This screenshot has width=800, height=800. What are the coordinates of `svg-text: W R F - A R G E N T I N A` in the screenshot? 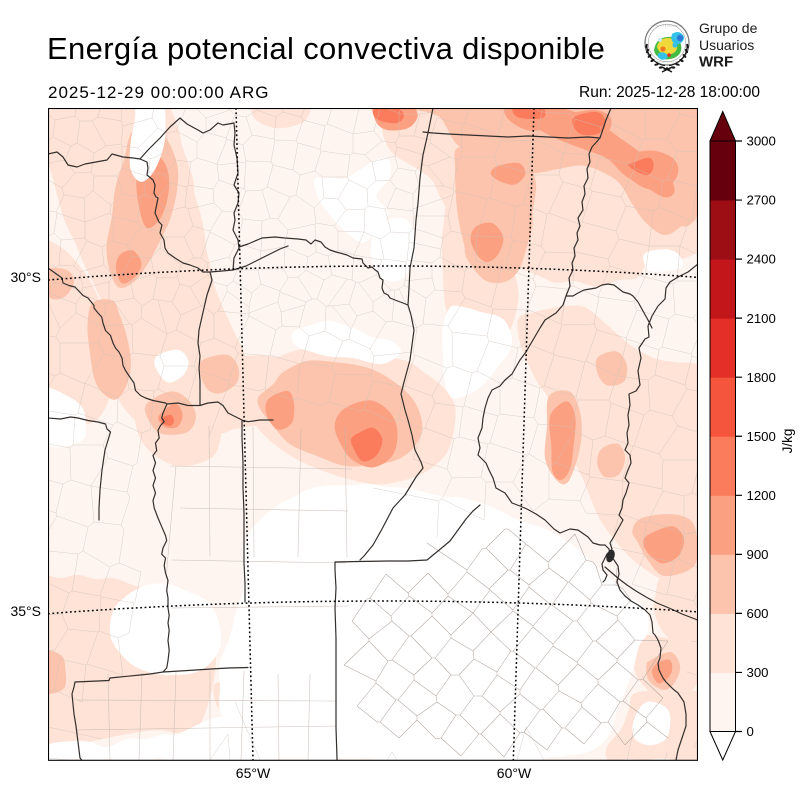 It's located at (667, 62).